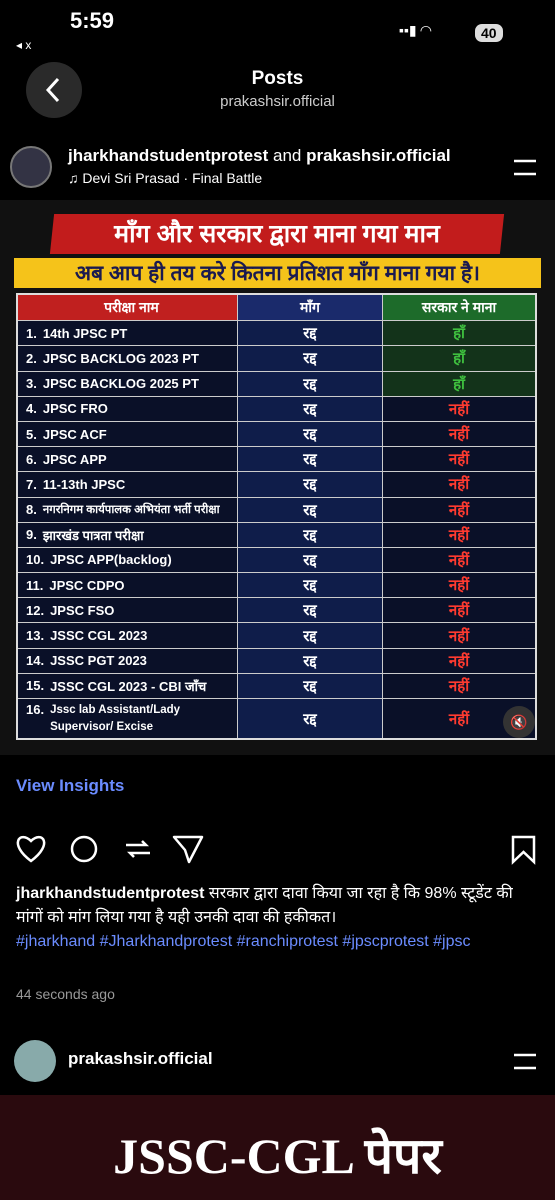  What do you see at coordinates (489, 33) in the screenshot?
I see `battery: 40` at bounding box center [489, 33].